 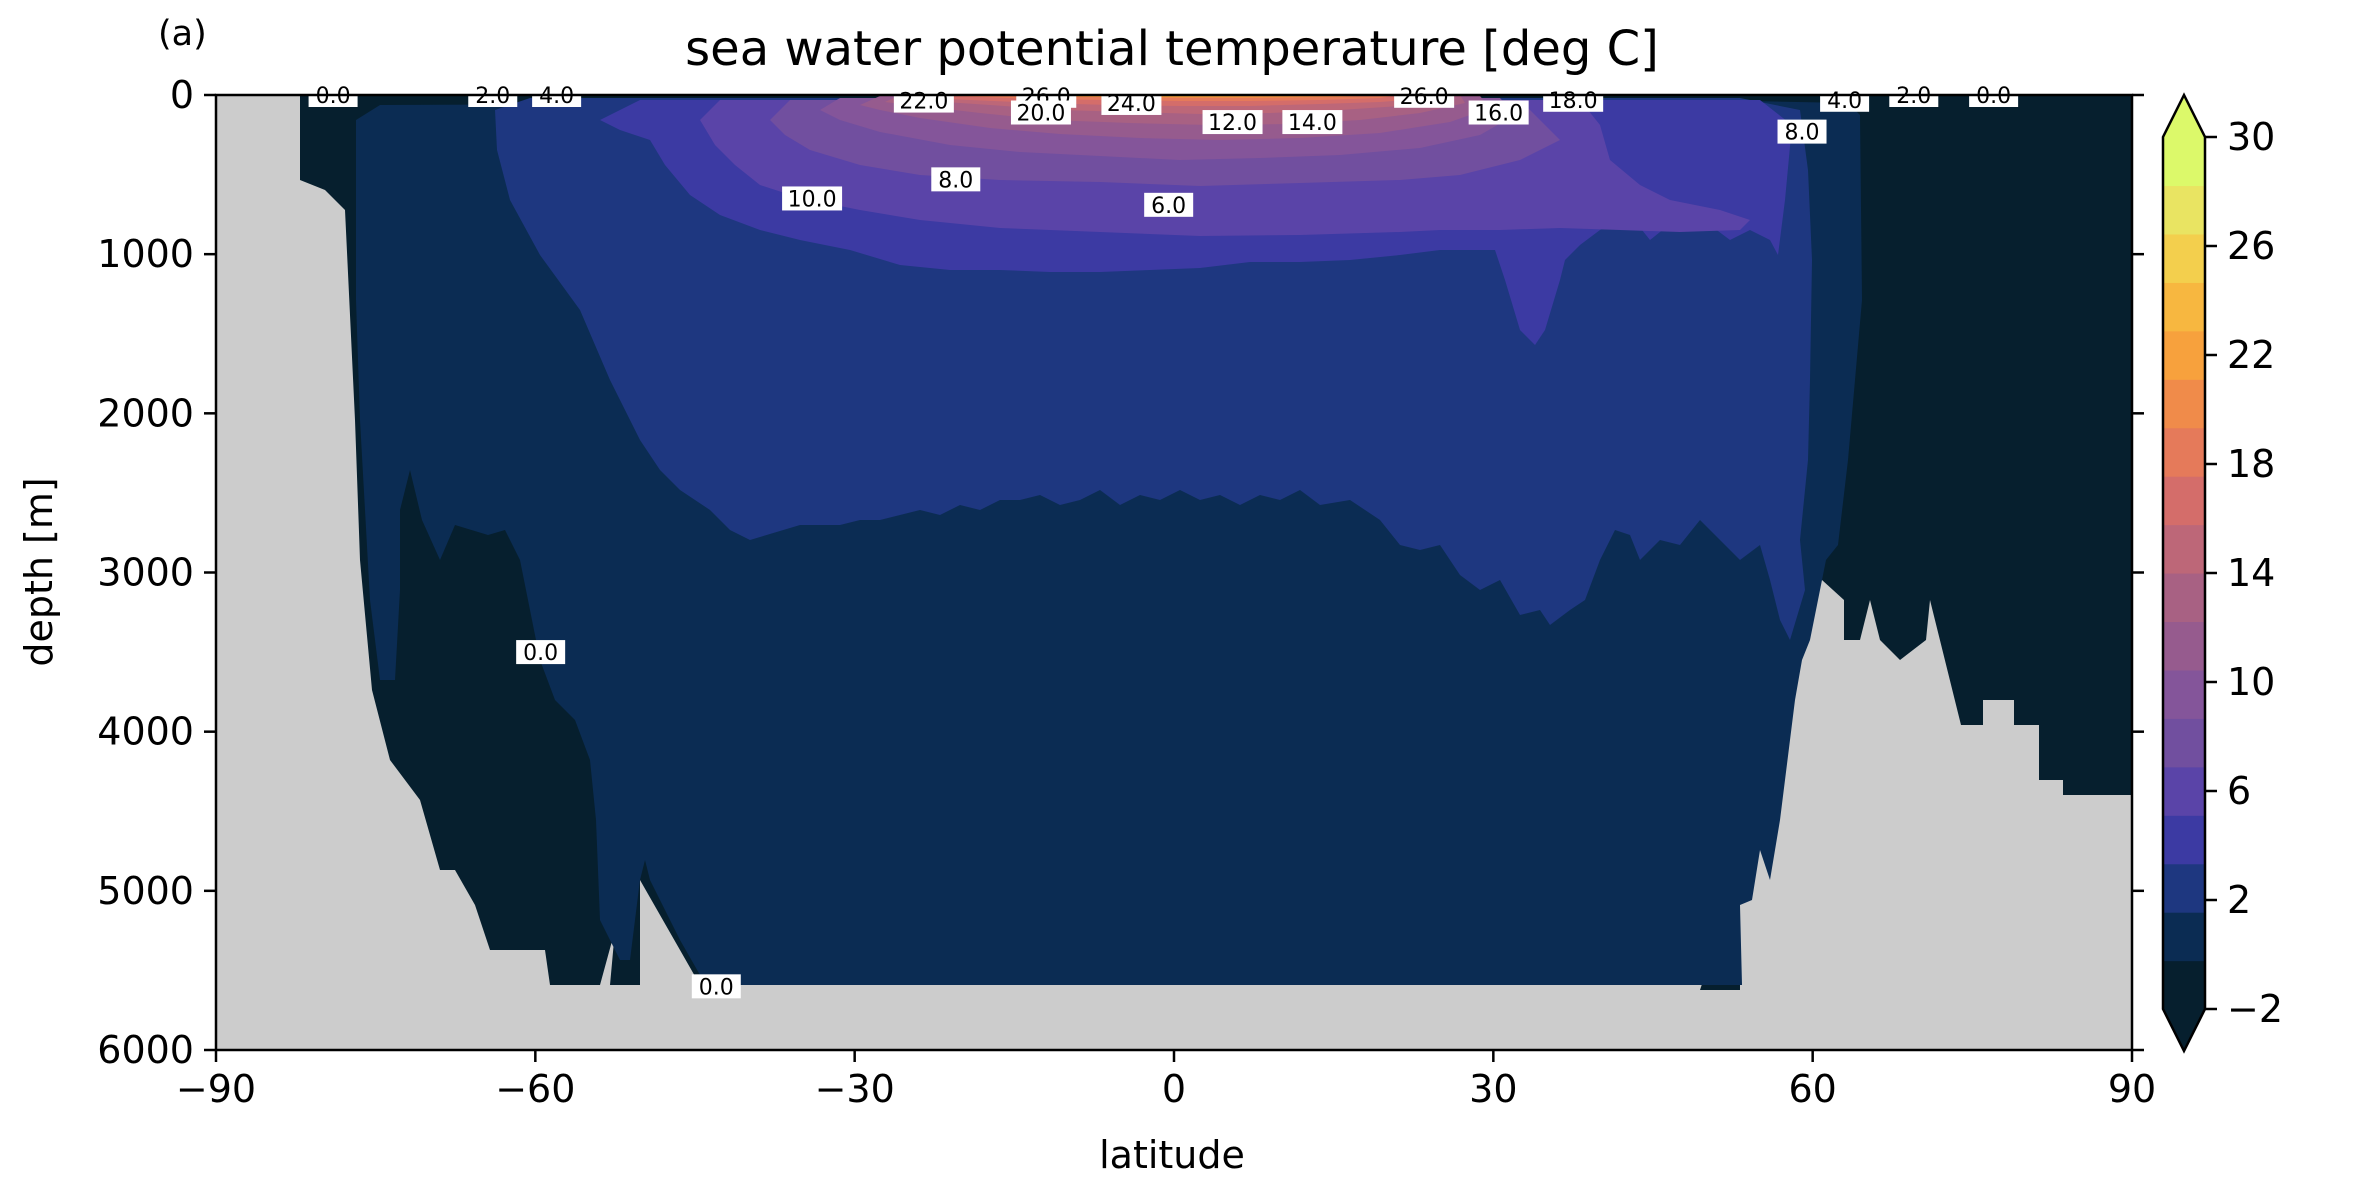 What do you see at coordinates (2239, 791) in the screenshot?
I see `colorbar-tick-label: 6` at bounding box center [2239, 791].